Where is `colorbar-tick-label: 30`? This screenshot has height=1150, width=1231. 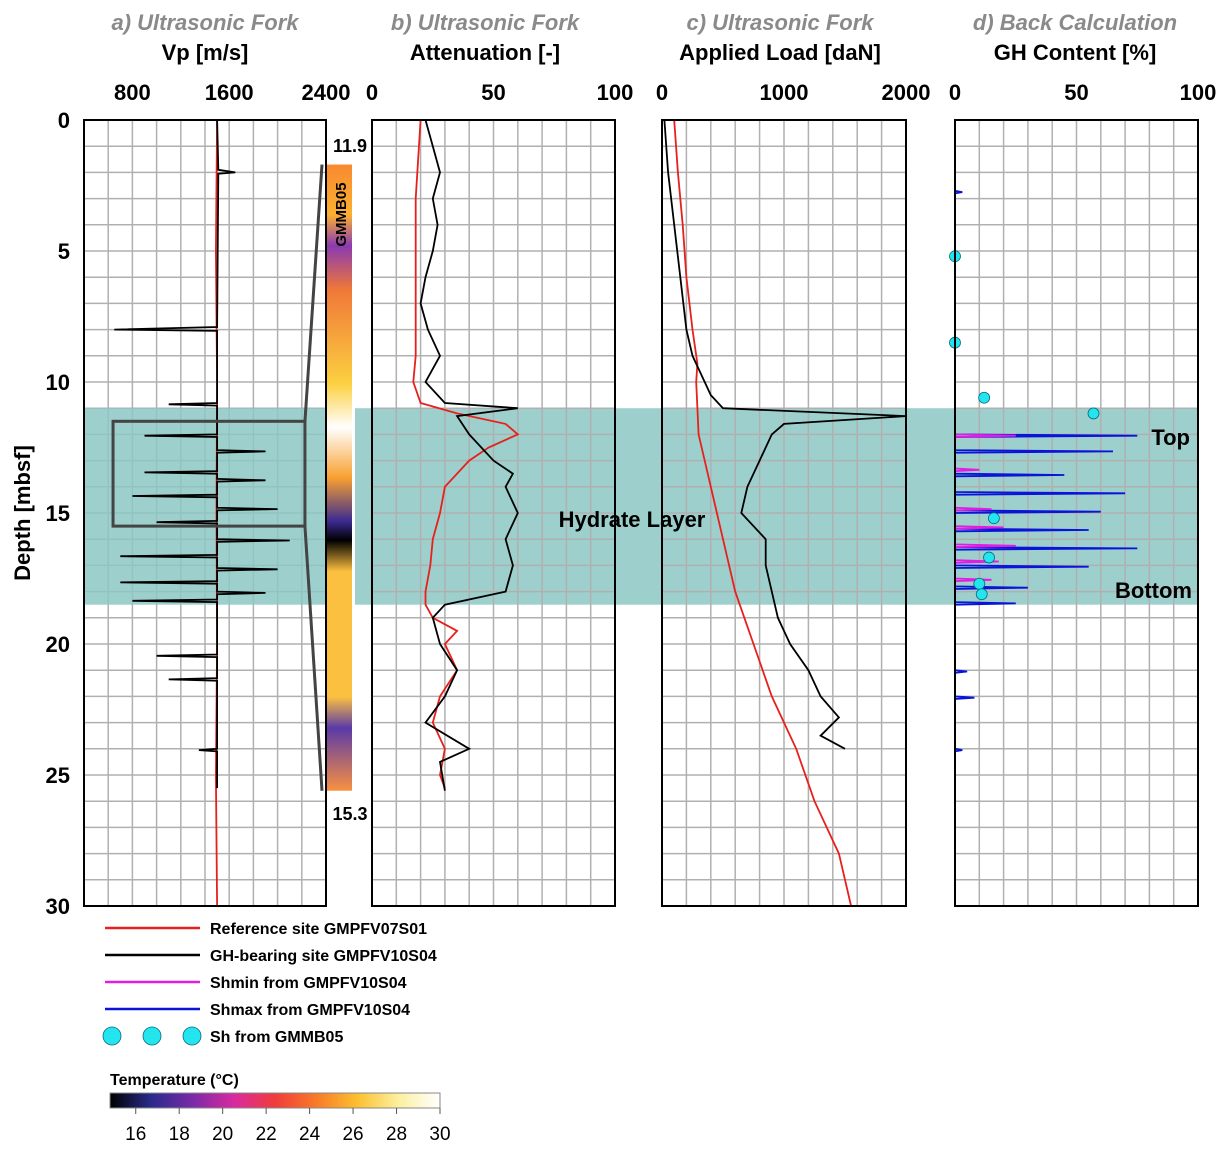 colorbar-tick-label: 30 is located at coordinates (439, 1134).